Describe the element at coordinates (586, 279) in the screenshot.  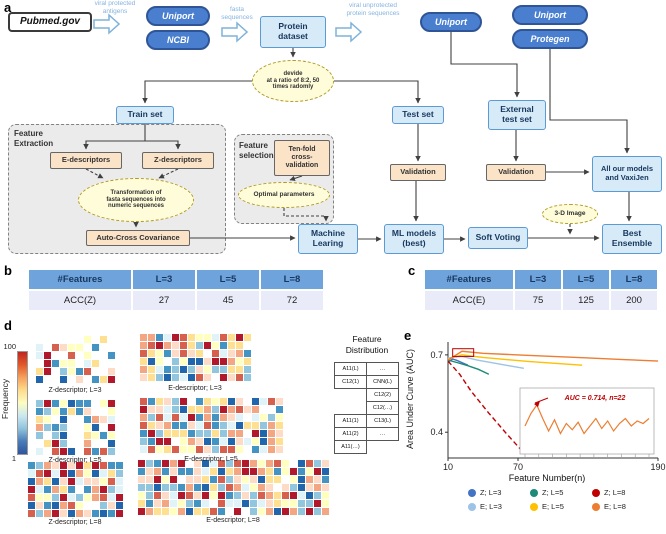
I see `table-header-cell: L=5` at that location.